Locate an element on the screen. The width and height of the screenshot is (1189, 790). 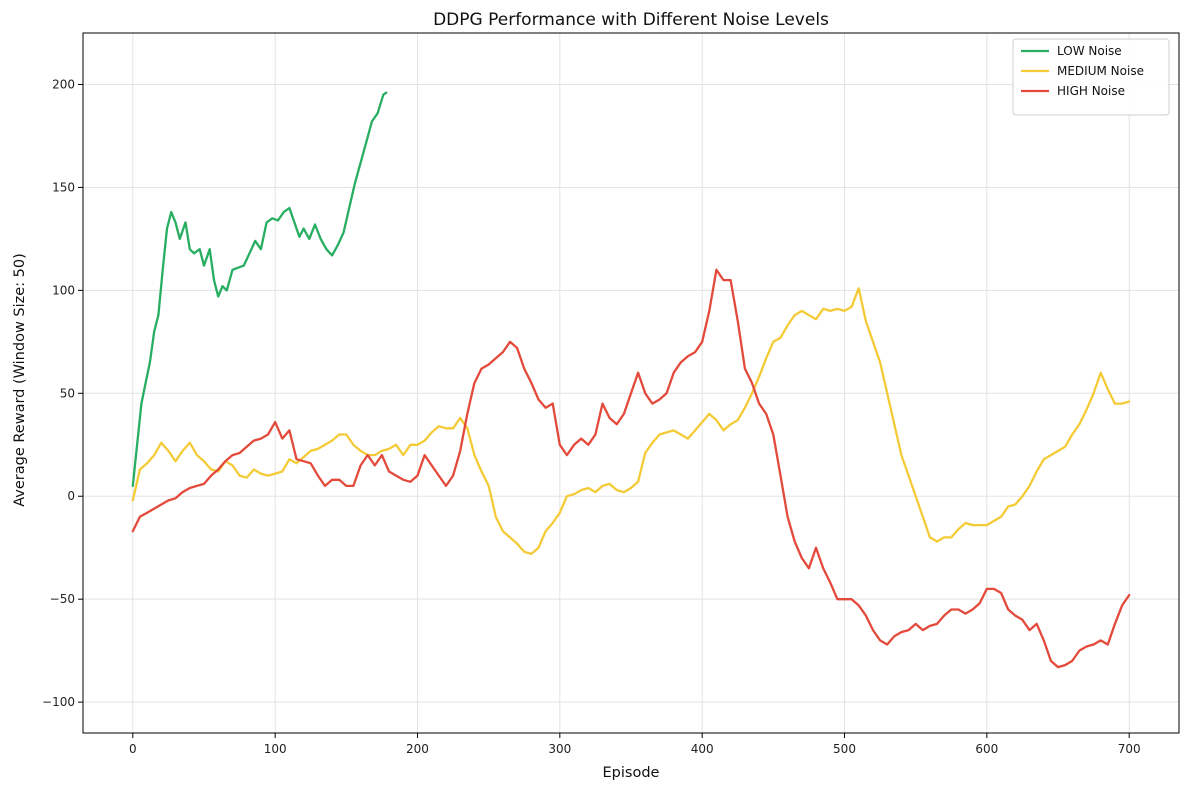
x-tick-label: 0 is located at coordinates (133, 749).